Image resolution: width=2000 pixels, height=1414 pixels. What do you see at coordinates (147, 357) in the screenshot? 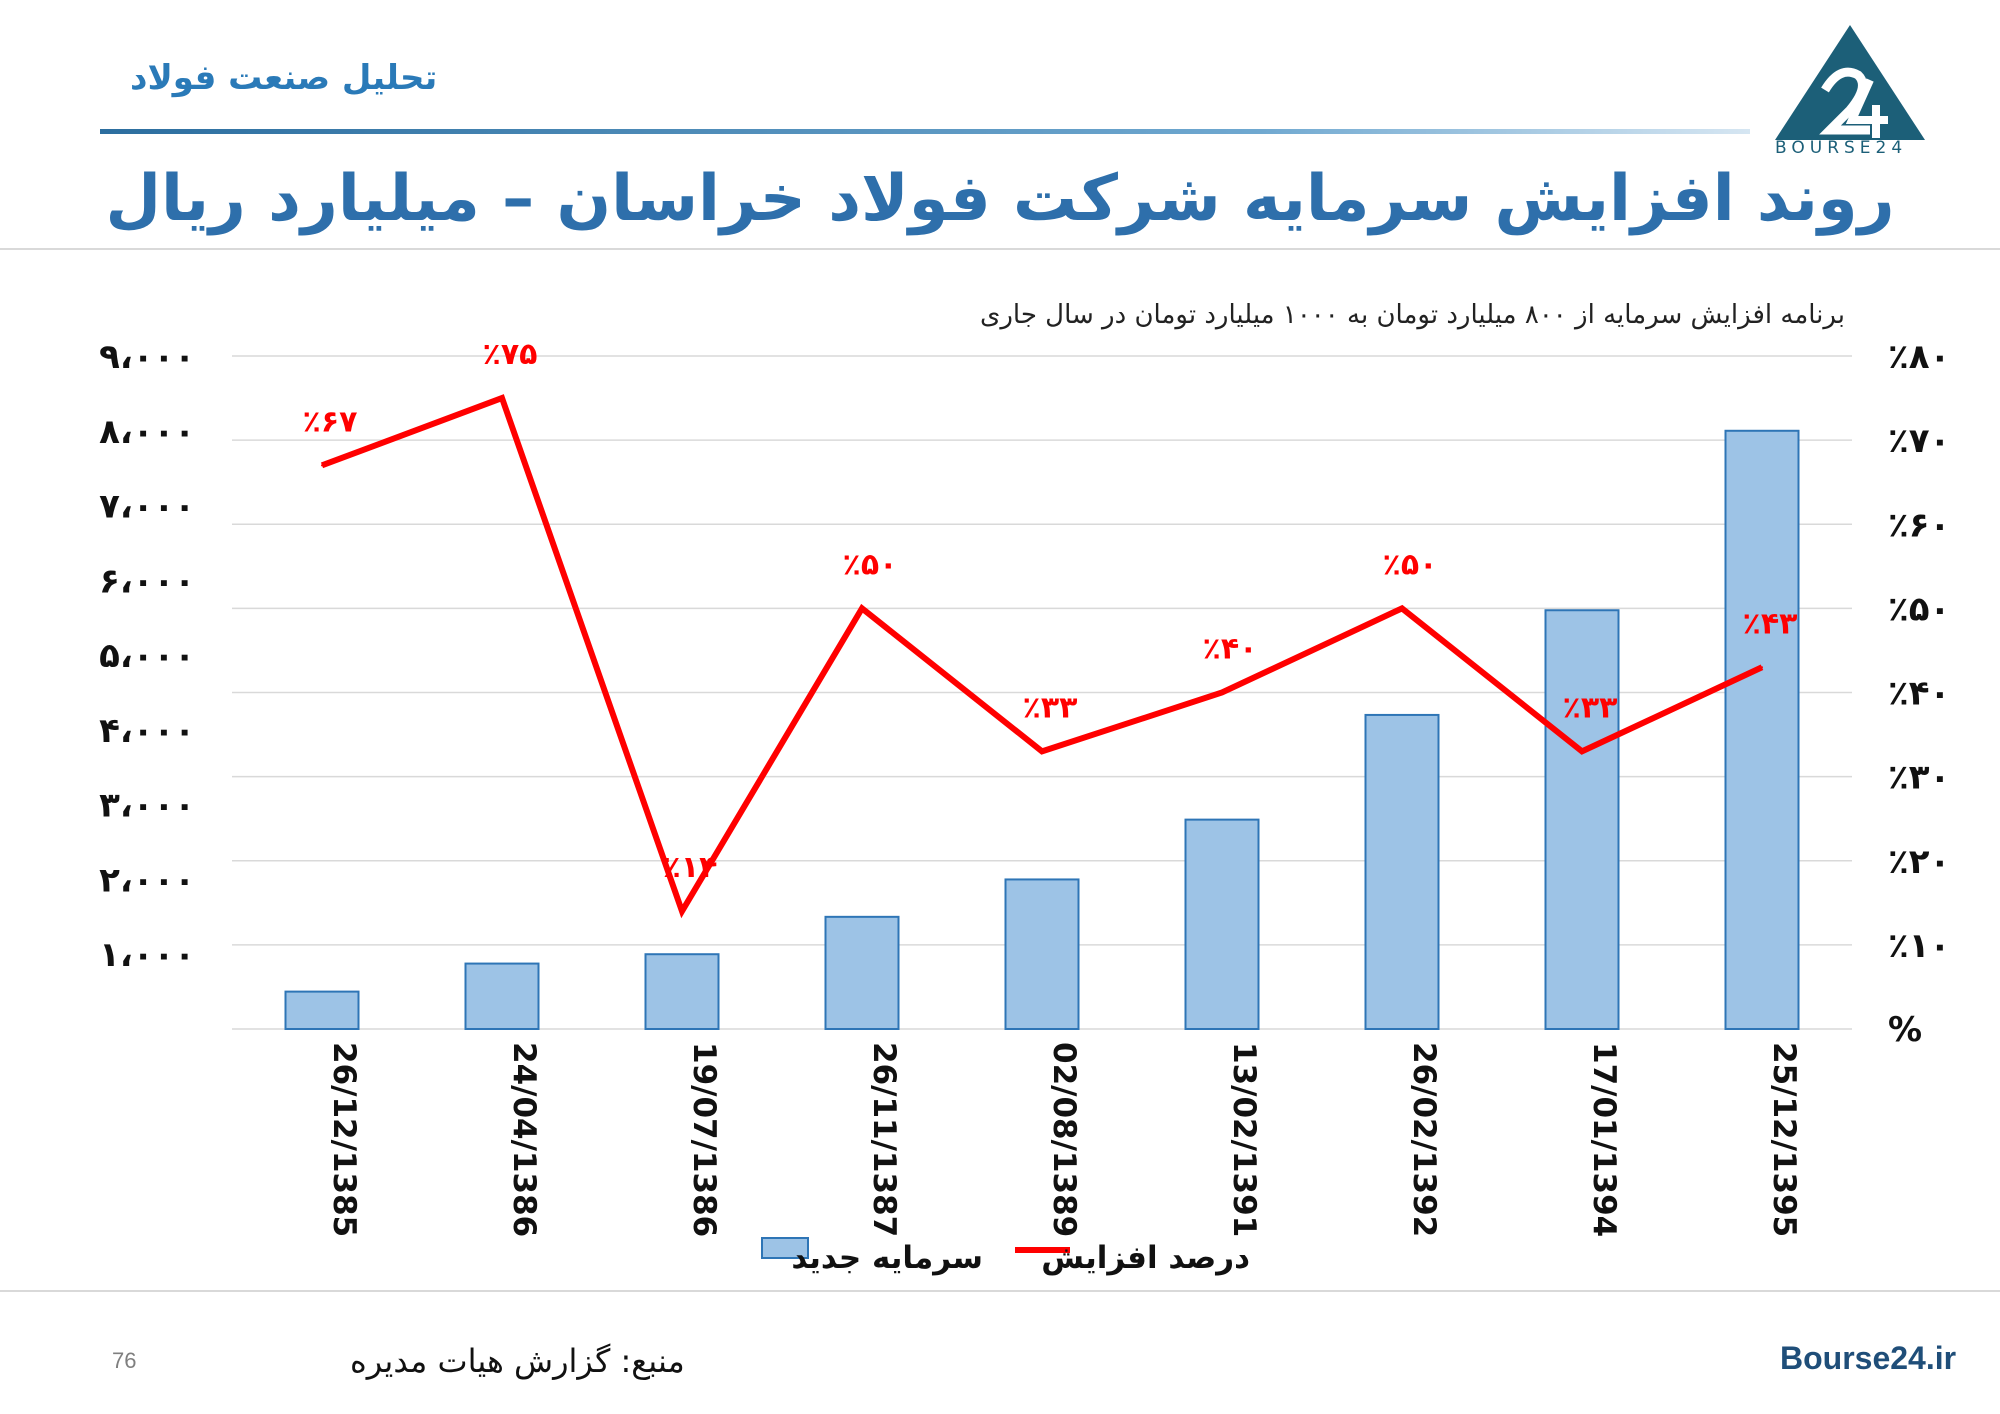
I see `left-axis-tick-label: ۹،۰۰۰` at bounding box center [147, 357].